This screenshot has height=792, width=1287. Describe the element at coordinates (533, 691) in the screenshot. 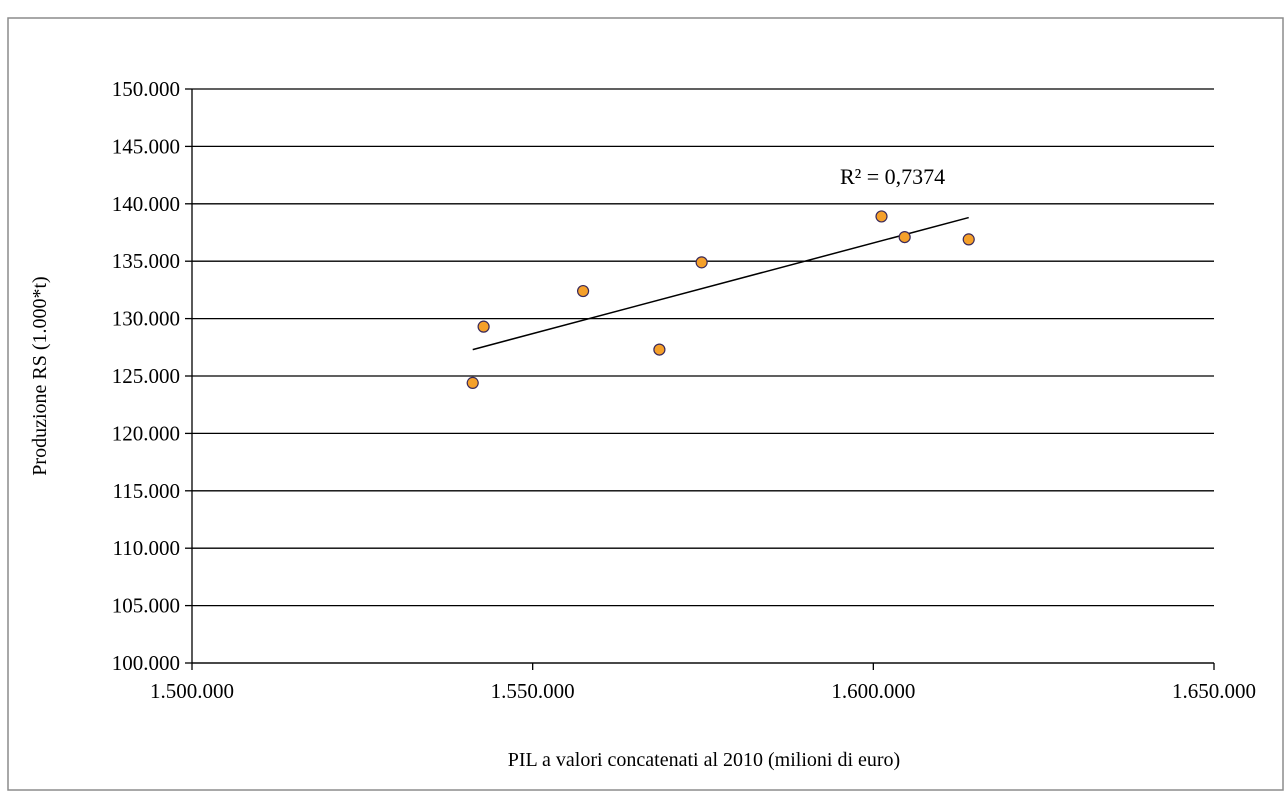

I see `x-tick-label: 1.550.000` at that location.